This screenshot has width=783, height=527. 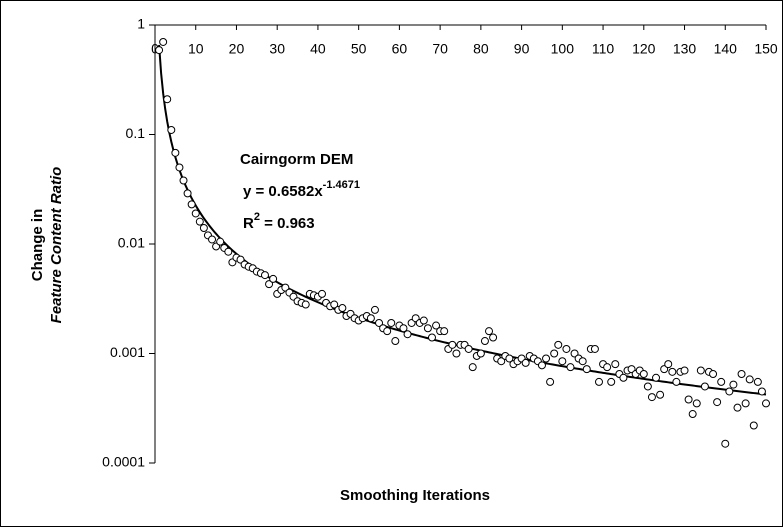 What do you see at coordinates (766, 49) in the screenshot?
I see `x-tick-label: 150` at bounding box center [766, 49].